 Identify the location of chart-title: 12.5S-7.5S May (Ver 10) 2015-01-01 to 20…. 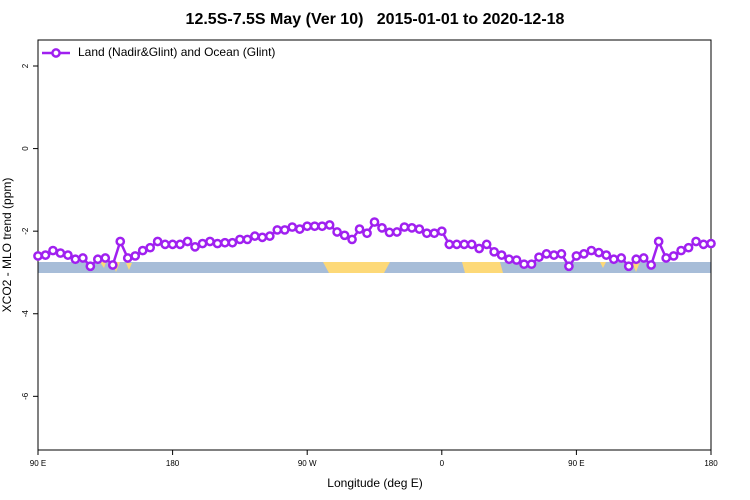
(375, 19).